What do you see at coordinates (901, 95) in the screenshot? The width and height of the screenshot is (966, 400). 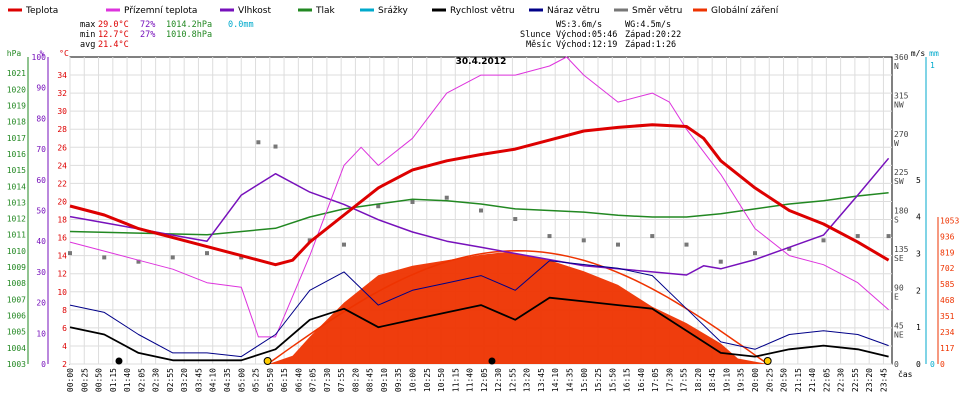 I see `wind-direction-tick-label: 315` at bounding box center [901, 95].